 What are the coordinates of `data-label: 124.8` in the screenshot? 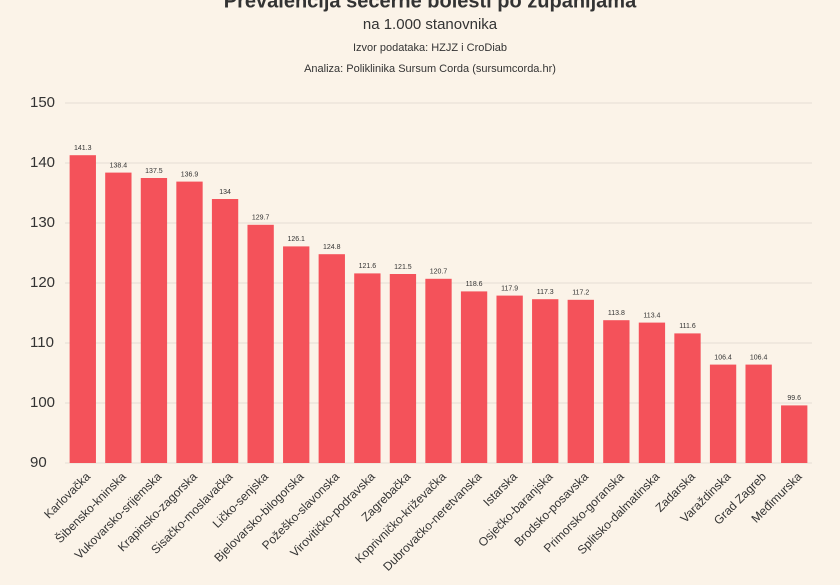 It's located at (332, 247).